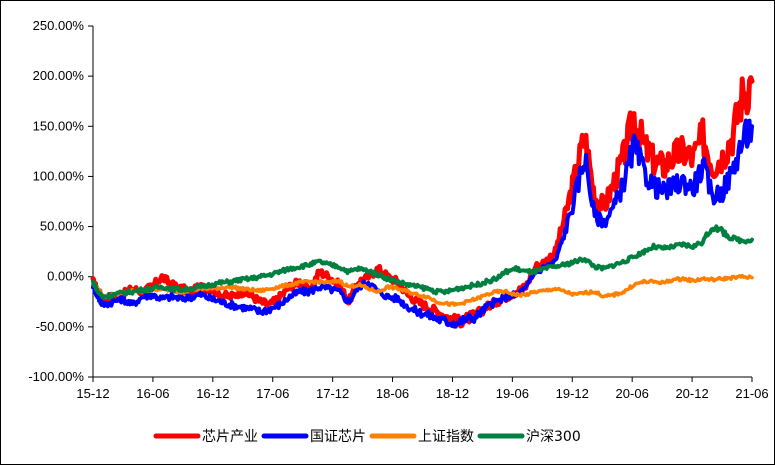 This screenshot has height=465, width=775. Describe the element at coordinates (272, 393) in the screenshot. I see `x-tick-label: 17-06` at that location.